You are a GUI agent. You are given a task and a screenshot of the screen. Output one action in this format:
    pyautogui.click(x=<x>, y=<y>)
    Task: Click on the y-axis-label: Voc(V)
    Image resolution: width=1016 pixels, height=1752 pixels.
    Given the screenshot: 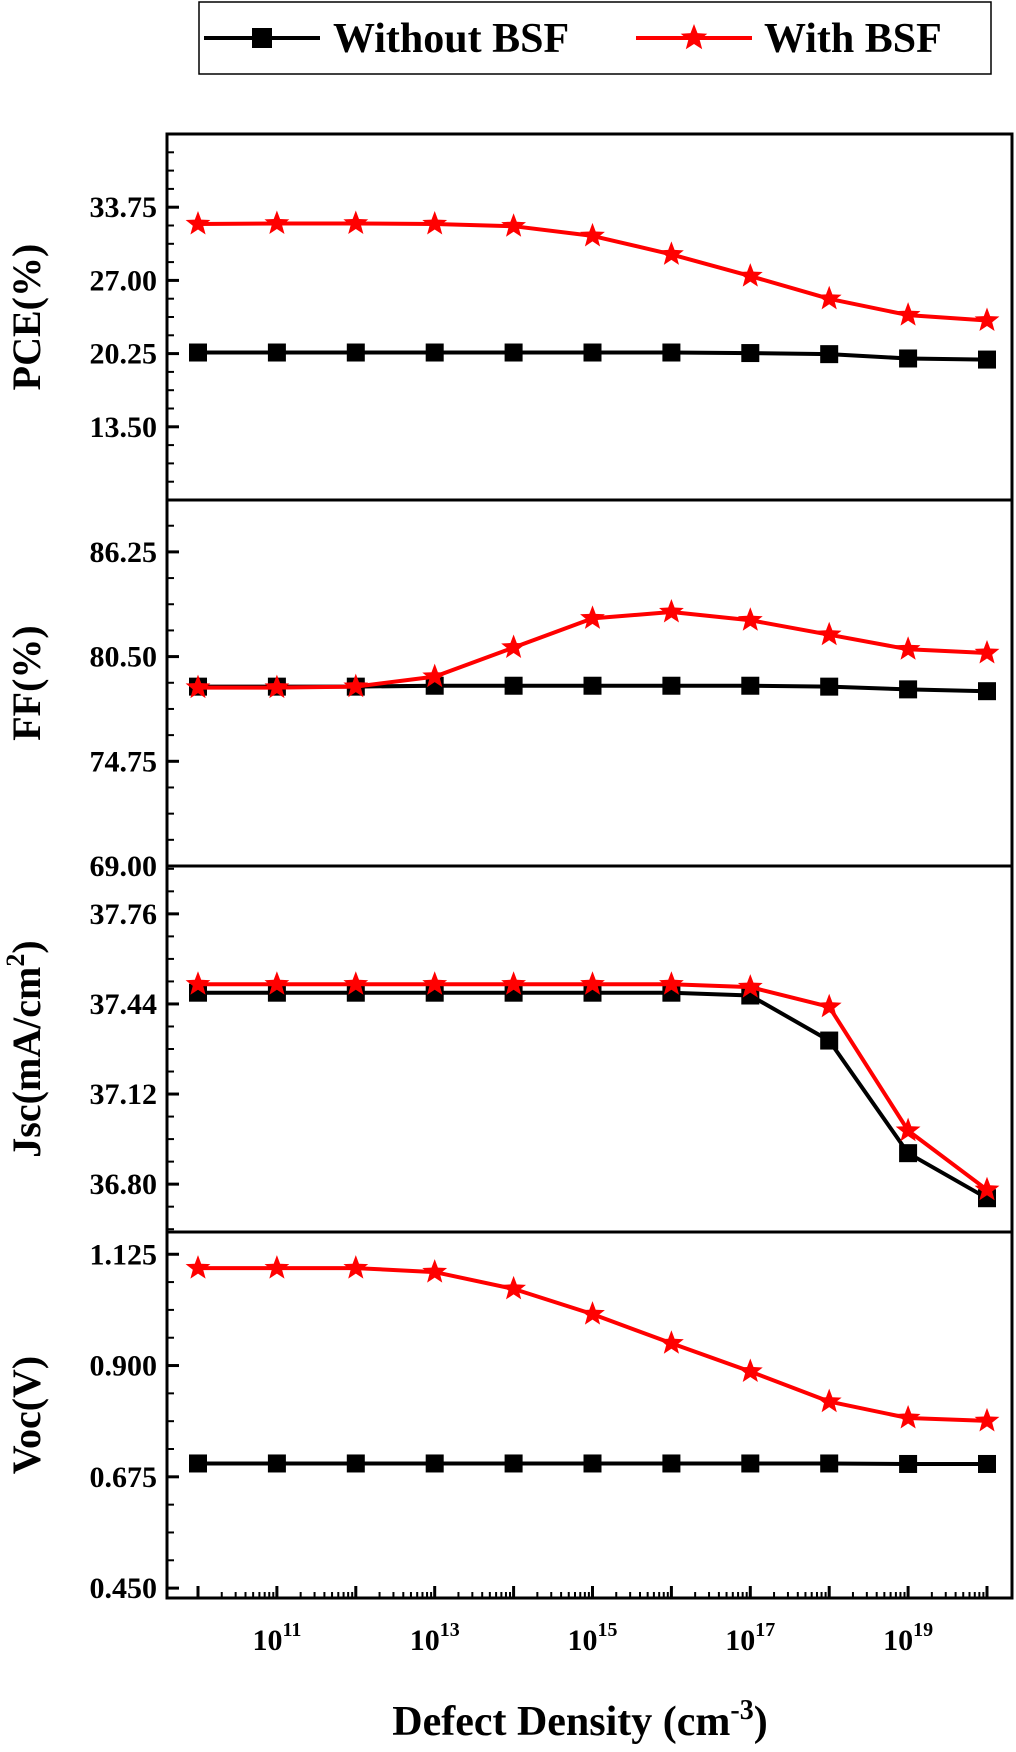 What is the action you would take?
    pyautogui.click(x=26, y=1415)
    